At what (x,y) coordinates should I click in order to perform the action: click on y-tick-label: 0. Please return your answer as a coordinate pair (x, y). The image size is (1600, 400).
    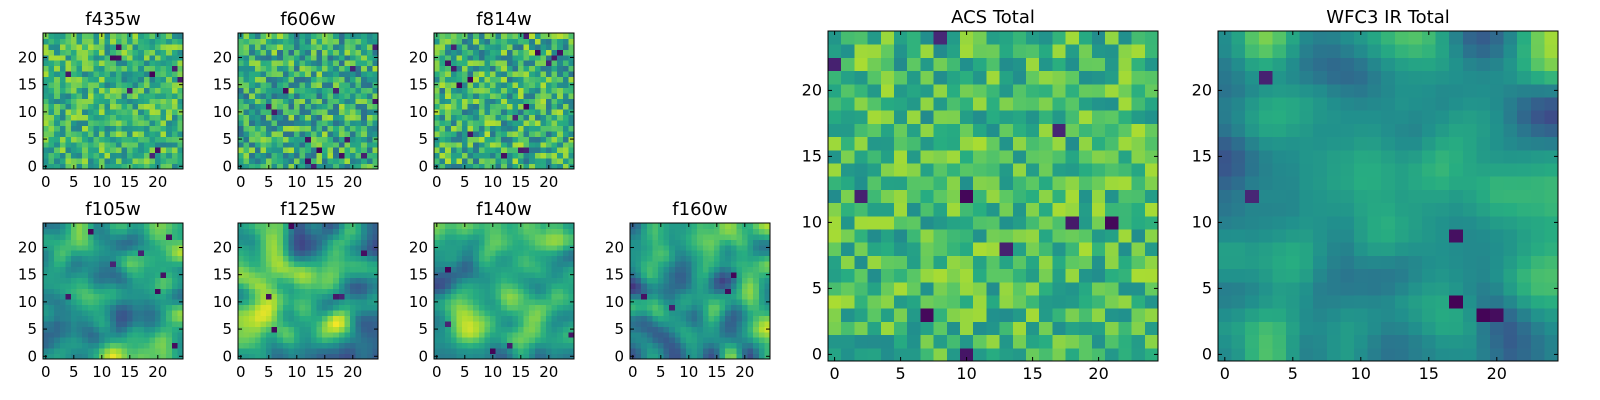
    Looking at the image, I should click on (423, 356).